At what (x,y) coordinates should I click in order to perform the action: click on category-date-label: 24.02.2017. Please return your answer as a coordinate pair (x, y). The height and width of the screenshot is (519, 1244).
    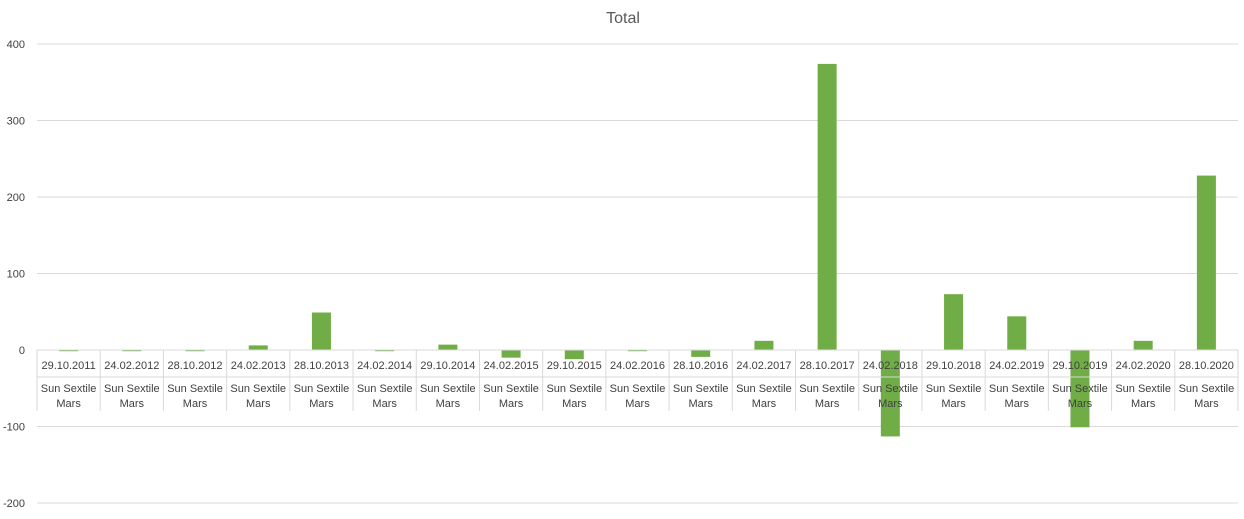
    Looking at the image, I should click on (763, 366).